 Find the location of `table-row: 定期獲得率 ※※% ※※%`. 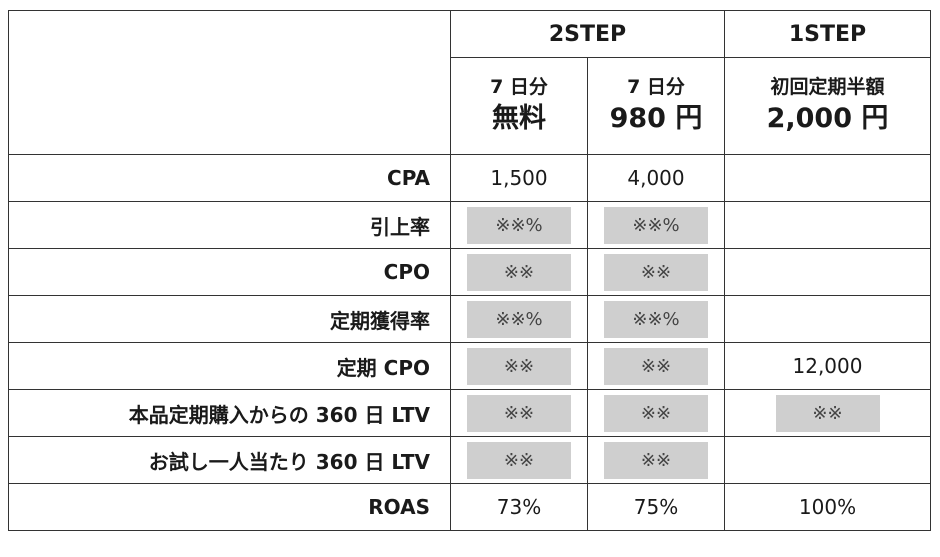

table-row: 定期獲得率 ※※% ※※% is located at coordinates (469, 319).